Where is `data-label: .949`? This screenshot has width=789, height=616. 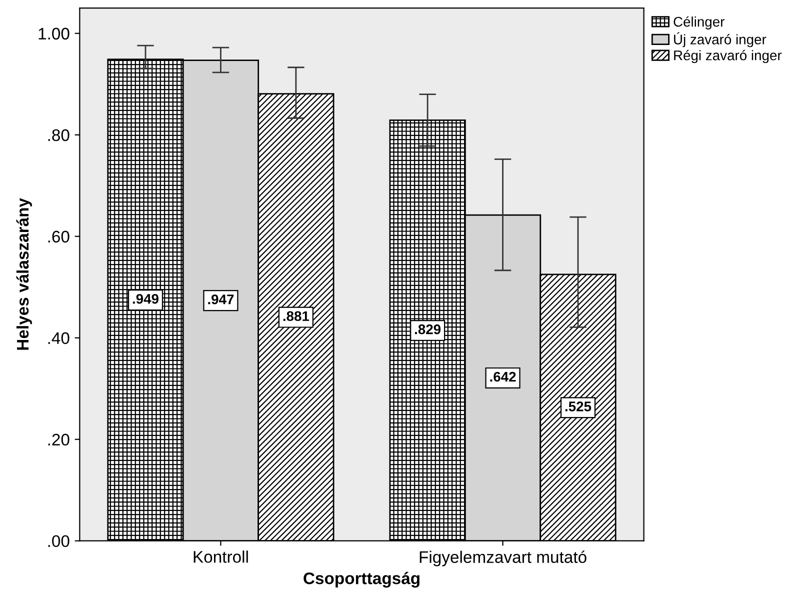 data-label: .949 is located at coordinates (145, 299).